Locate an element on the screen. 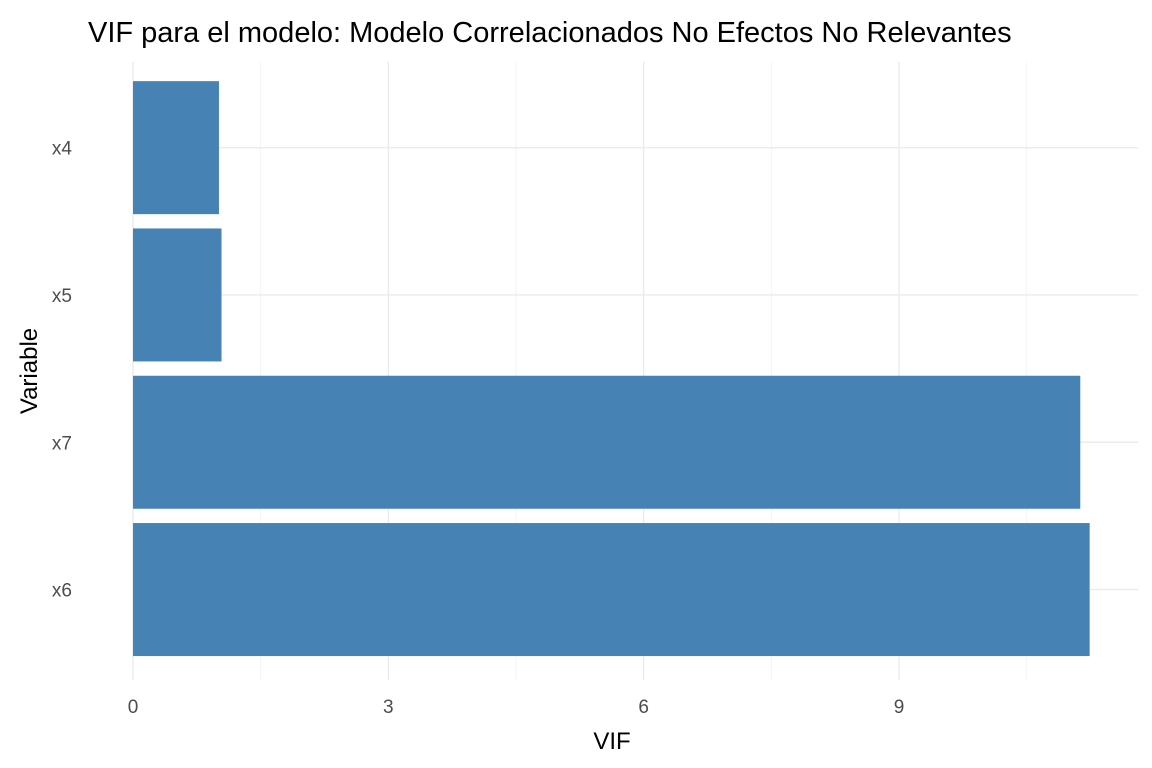 The height and width of the screenshot is (768, 1152). x-tick-label: 3 is located at coordinates (388, 707).